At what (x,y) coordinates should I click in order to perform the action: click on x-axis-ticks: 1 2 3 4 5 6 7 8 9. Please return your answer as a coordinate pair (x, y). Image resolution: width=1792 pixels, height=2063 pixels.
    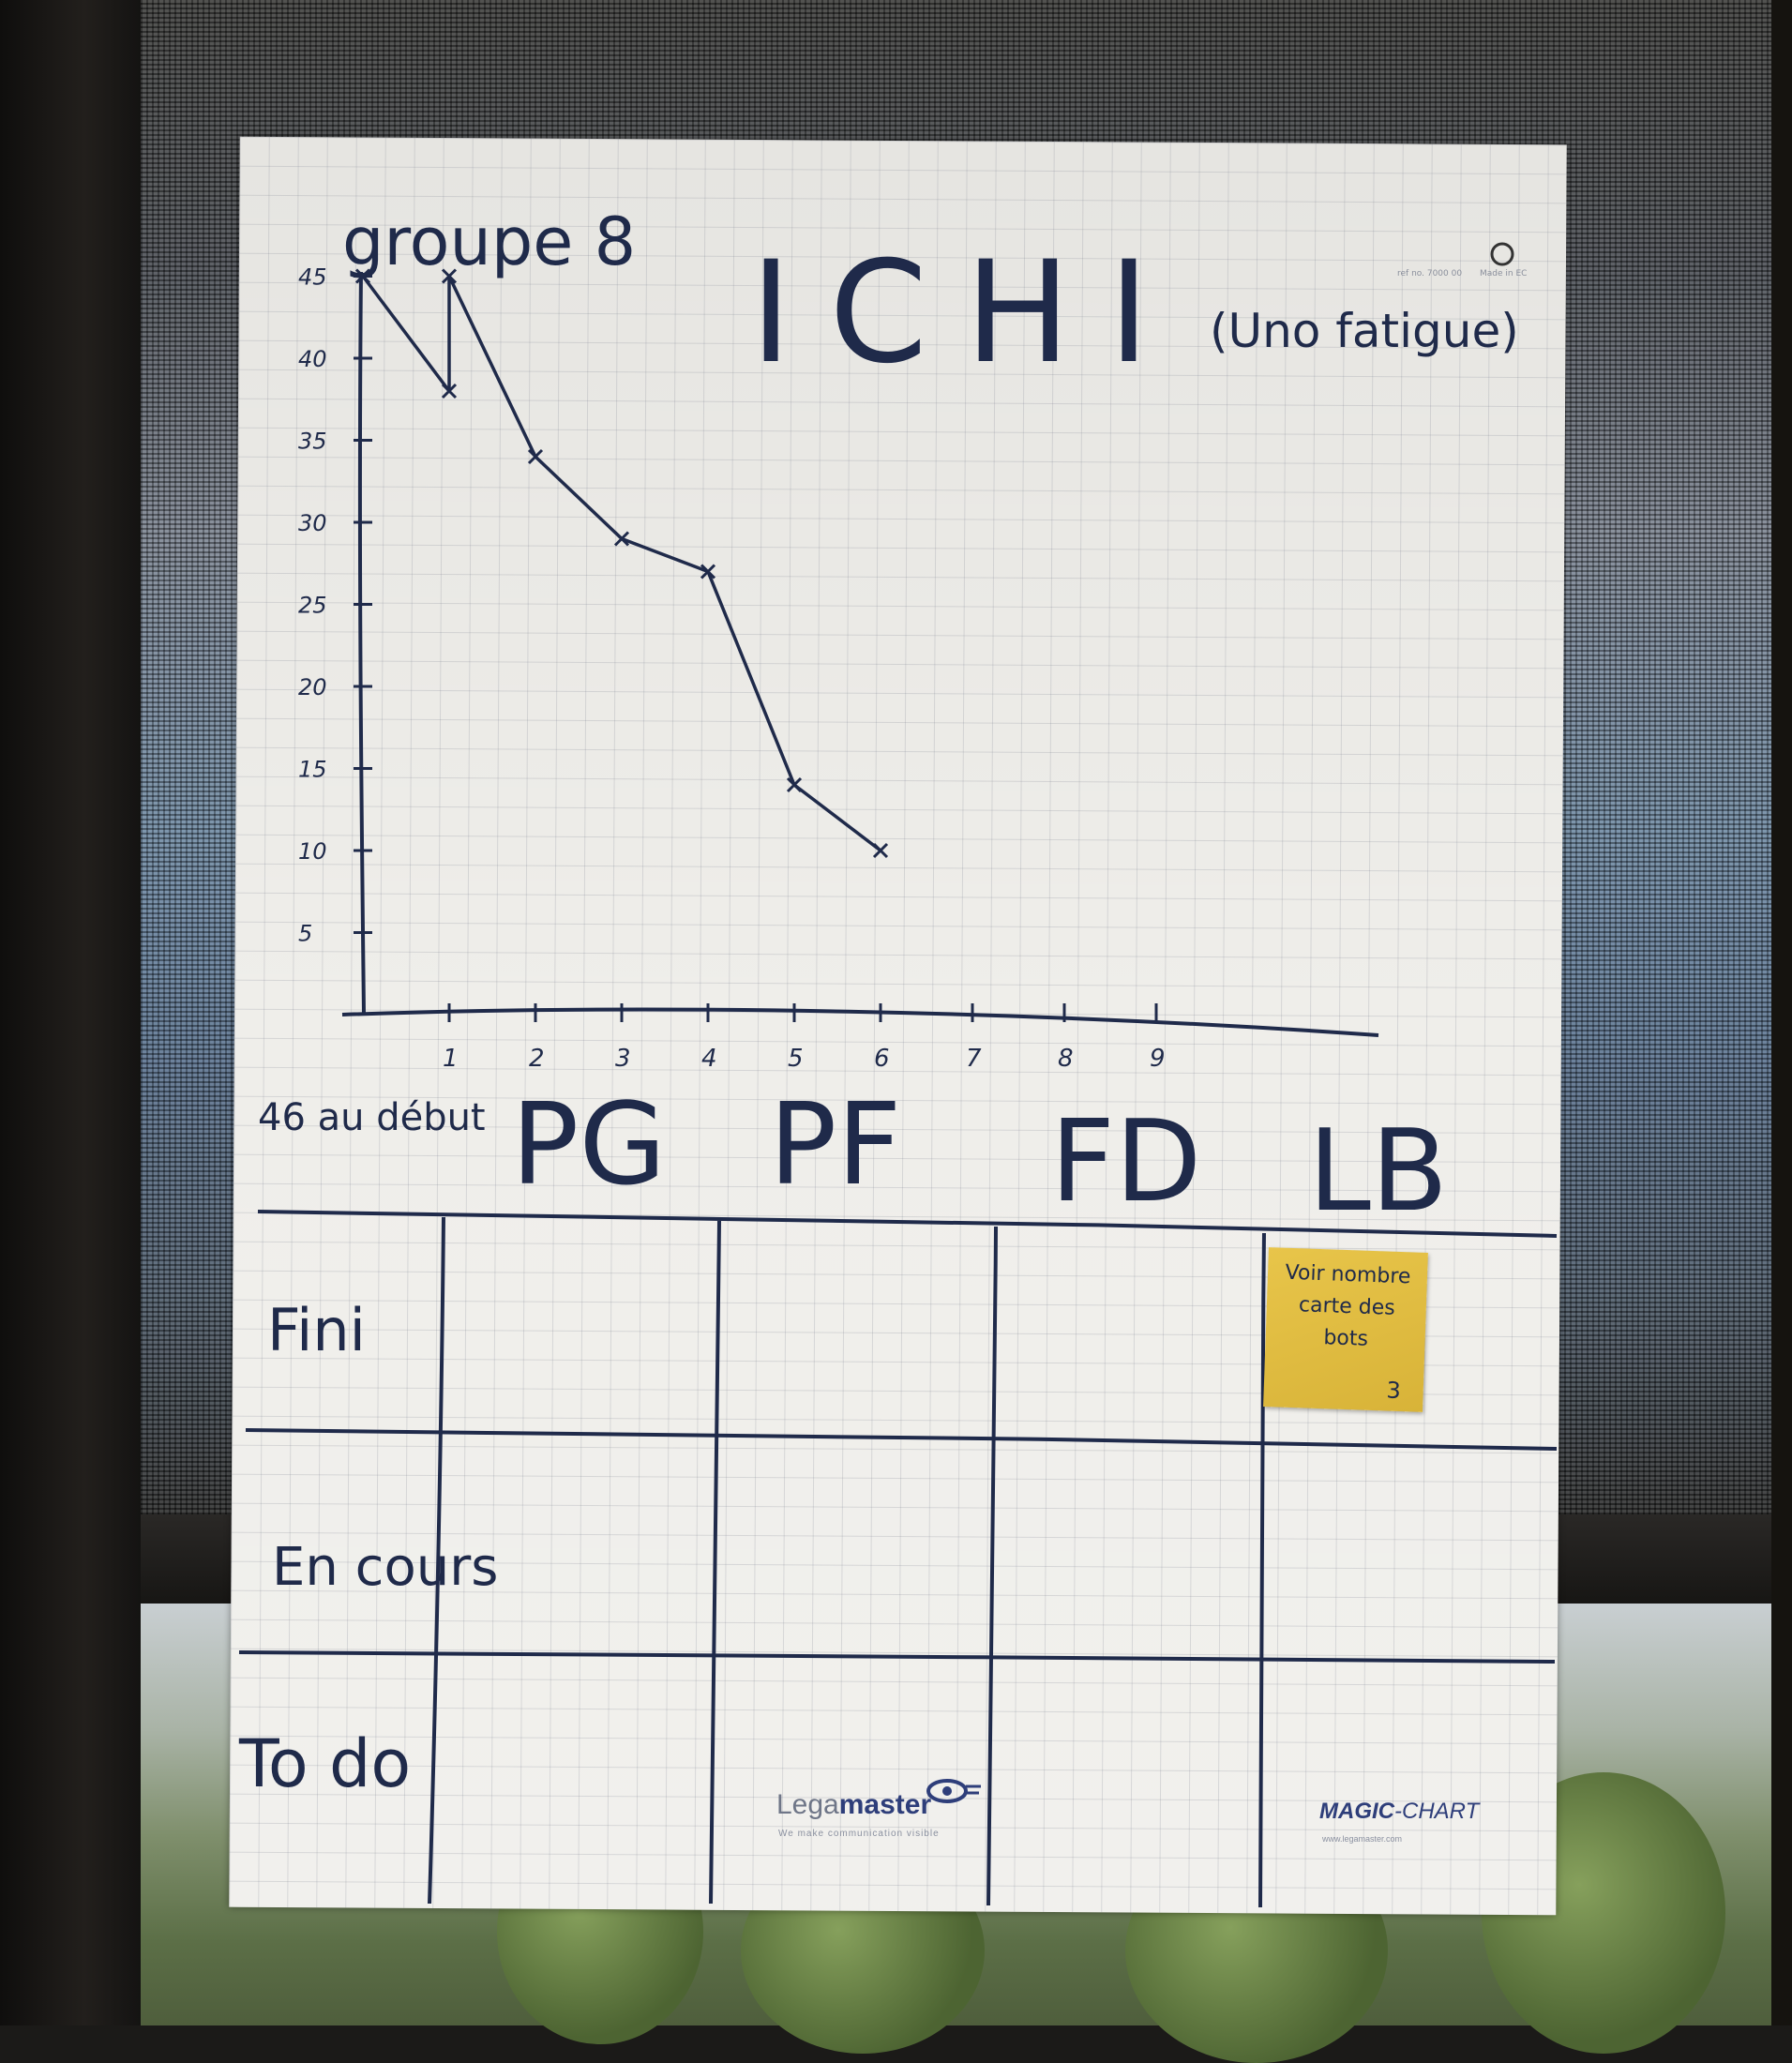
    Looking at the image, I should click on (804, 1038).